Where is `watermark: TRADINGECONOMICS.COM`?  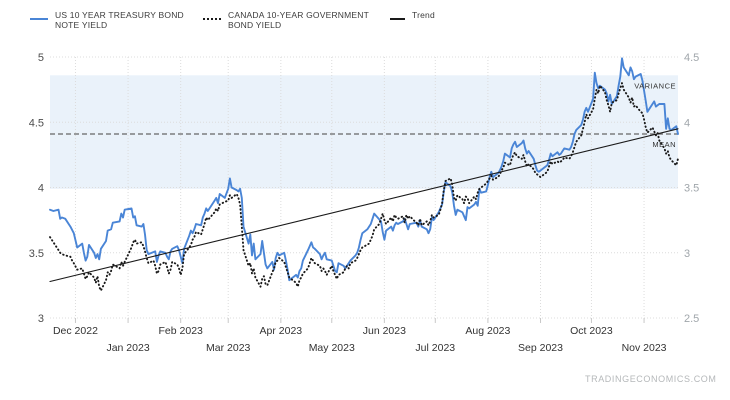
watermark: TRADINGECONOMICS.COM is located at coordinates (651, 379).